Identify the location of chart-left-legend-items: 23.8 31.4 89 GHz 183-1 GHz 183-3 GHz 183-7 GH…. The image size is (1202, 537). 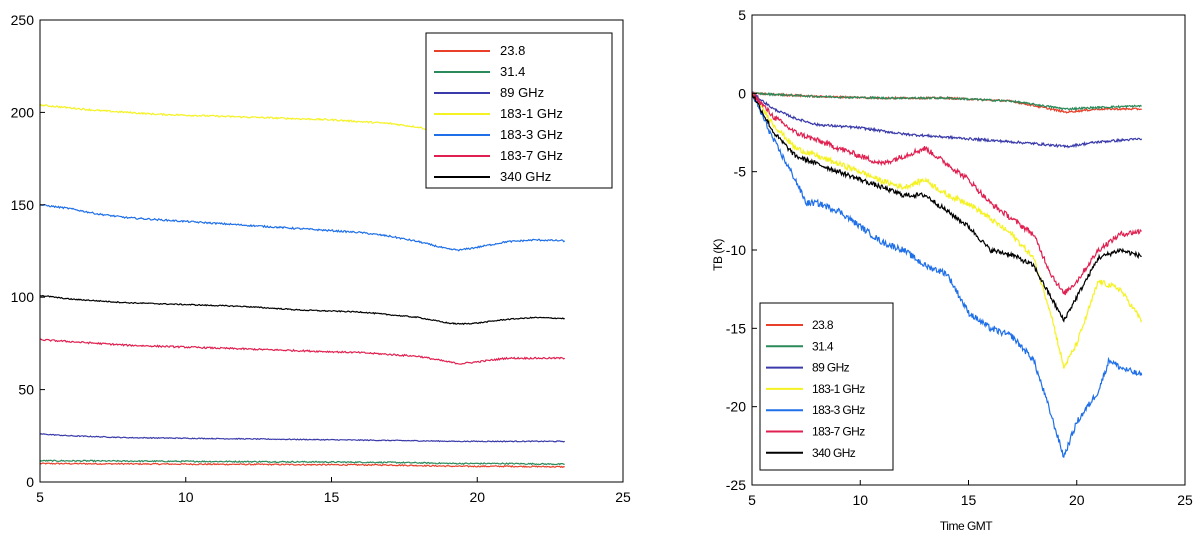
(498, 113).